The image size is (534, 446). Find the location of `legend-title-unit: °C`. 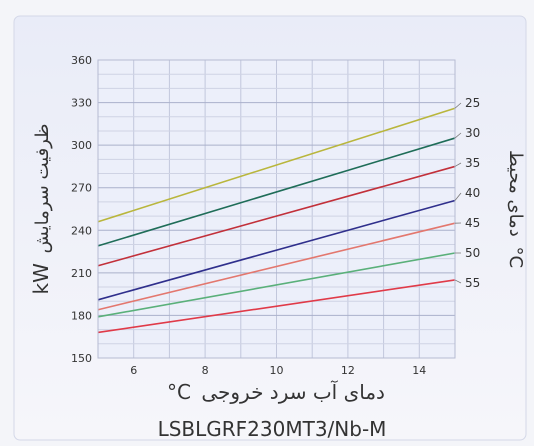

legend-title-unit: °C is located at coordinates (515, 257).